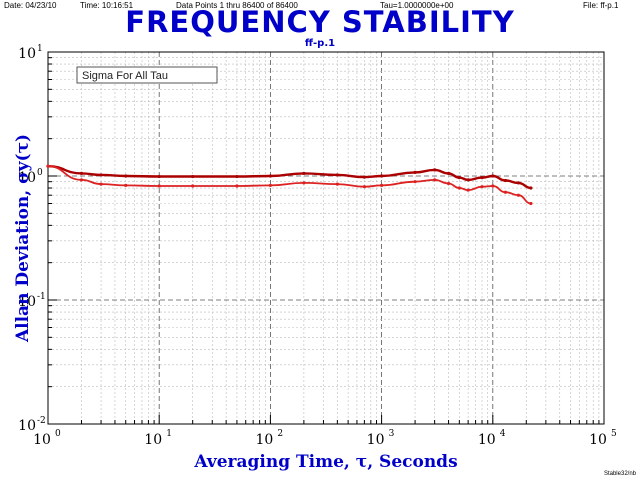 This screenshot has height=480, width=640. I want to click on x-tick-exponent: 4, so click(503, 434).